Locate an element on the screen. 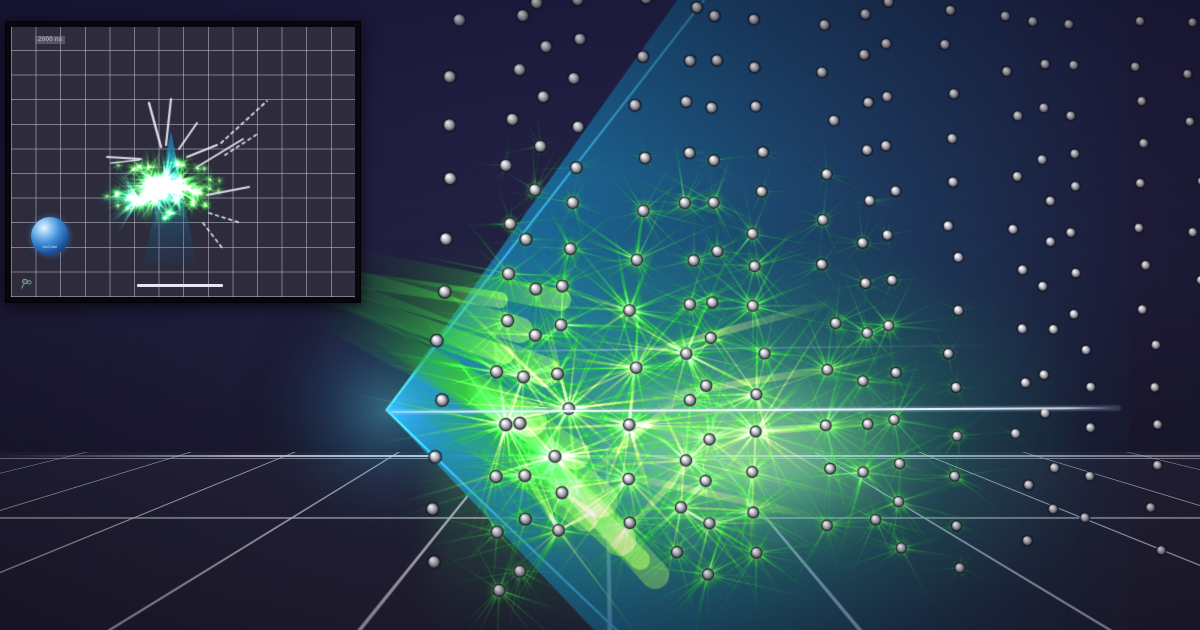 The image size is (1200, 630). icecube-logo-icon: IceCube is located at coordinates (50, 236).